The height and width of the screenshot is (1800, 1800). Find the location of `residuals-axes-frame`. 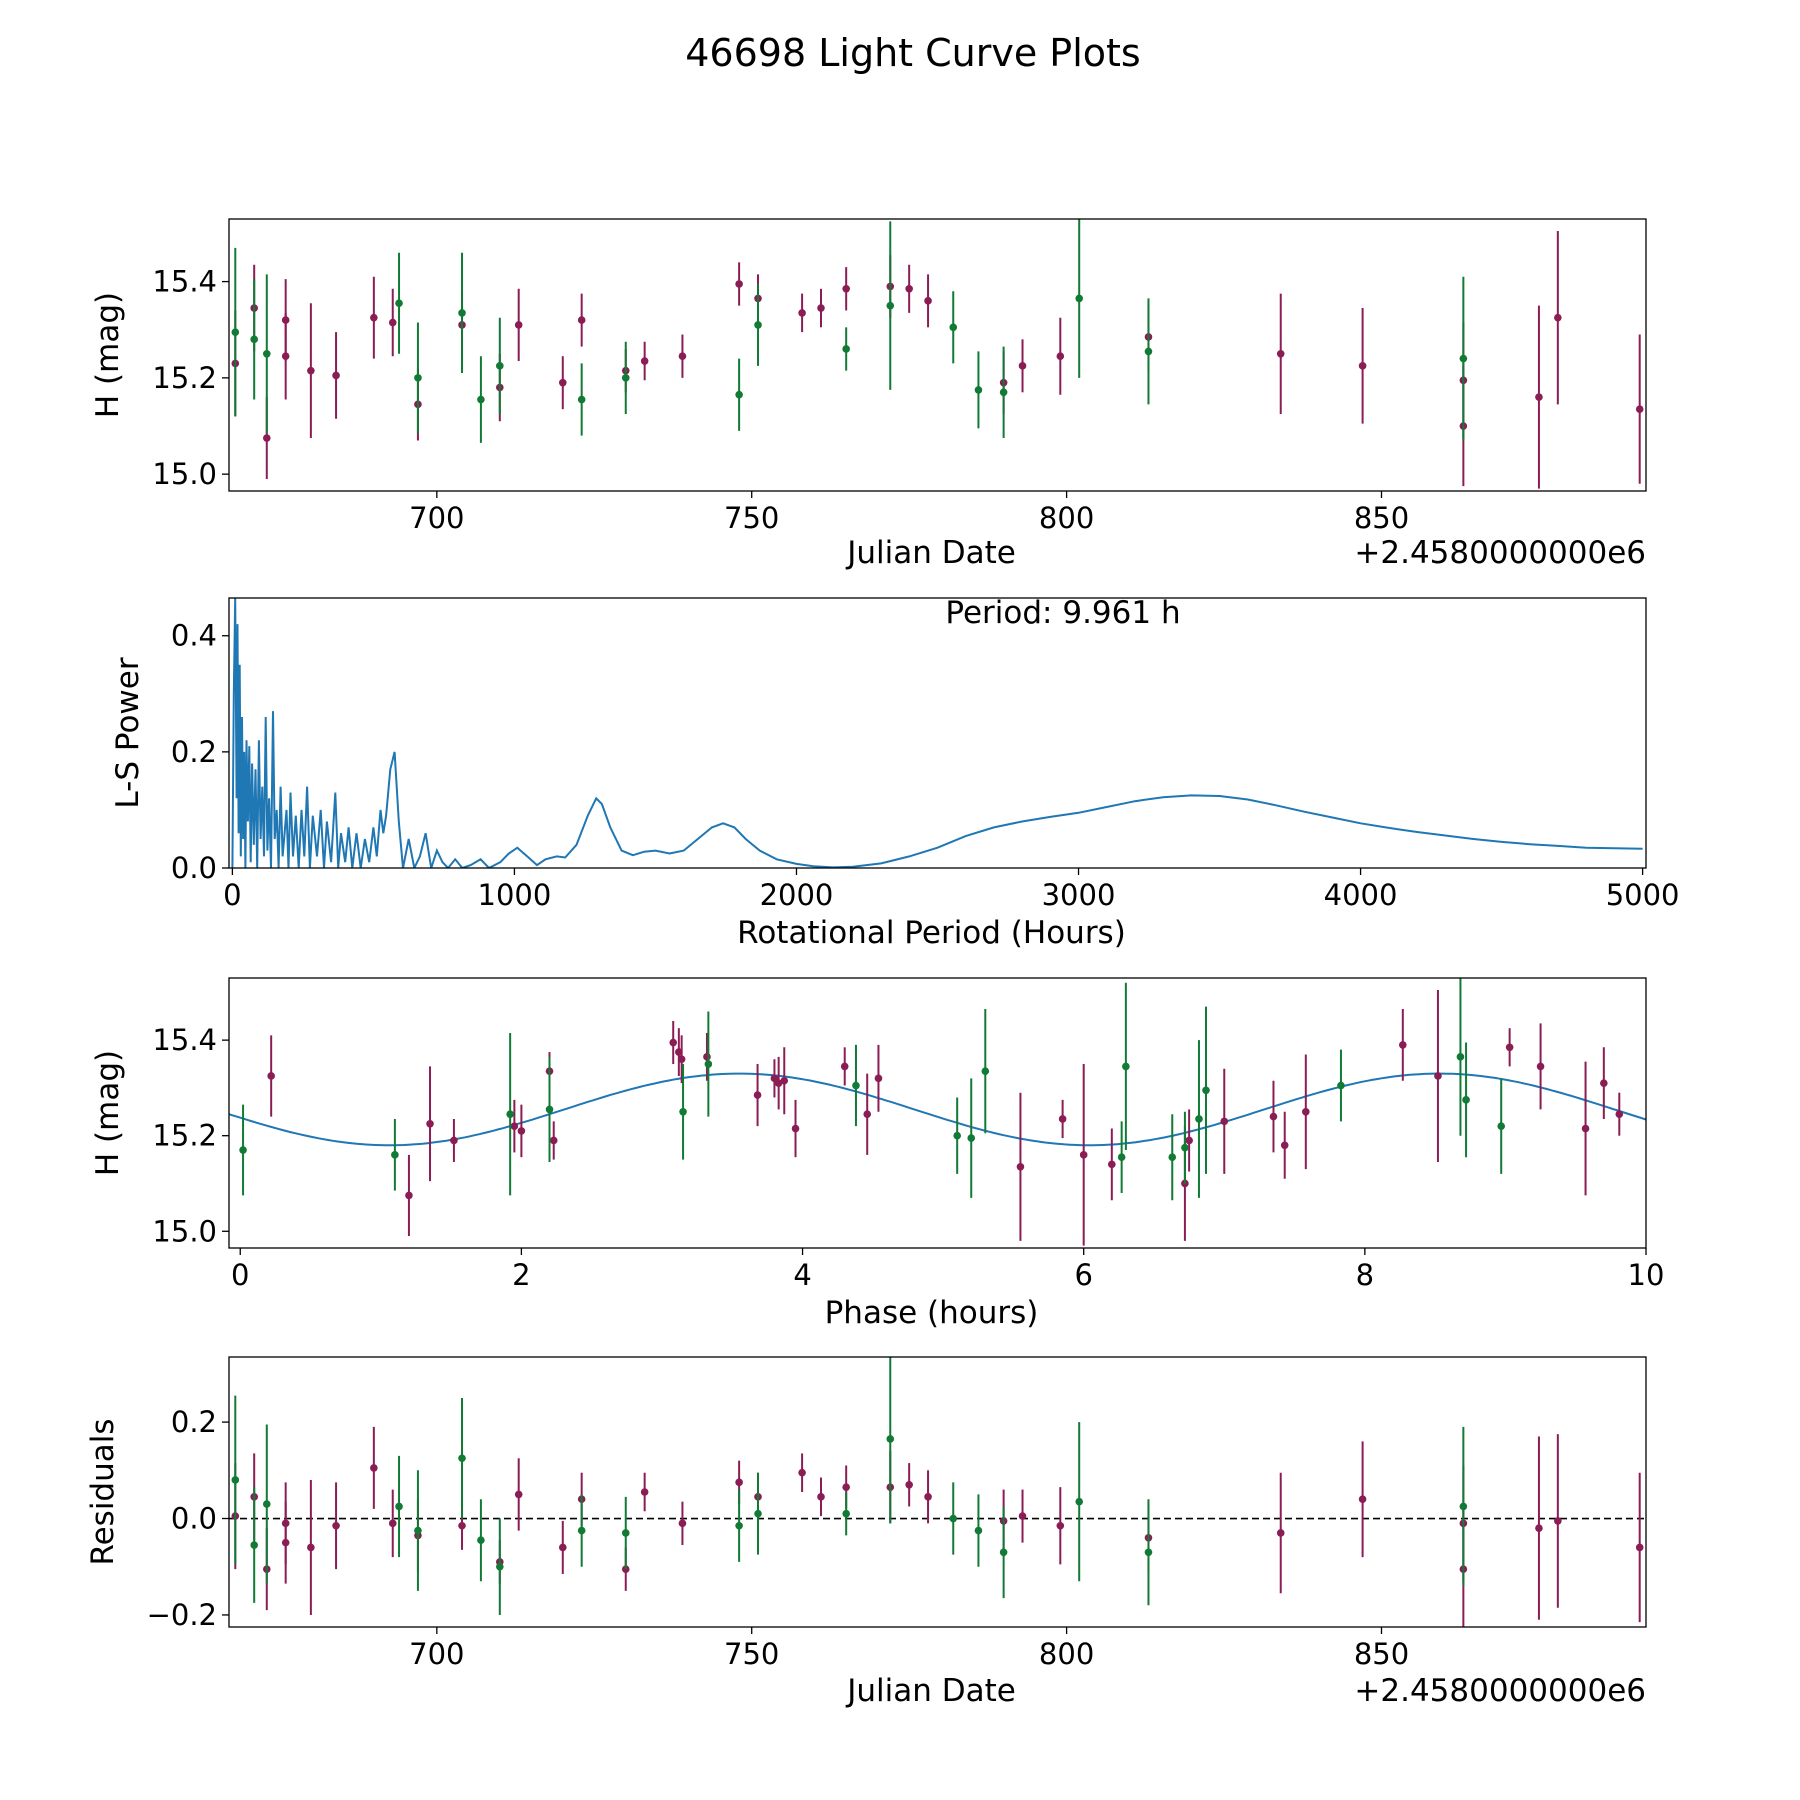

residuals-axes-frame is located at coordinates (937, 1492).